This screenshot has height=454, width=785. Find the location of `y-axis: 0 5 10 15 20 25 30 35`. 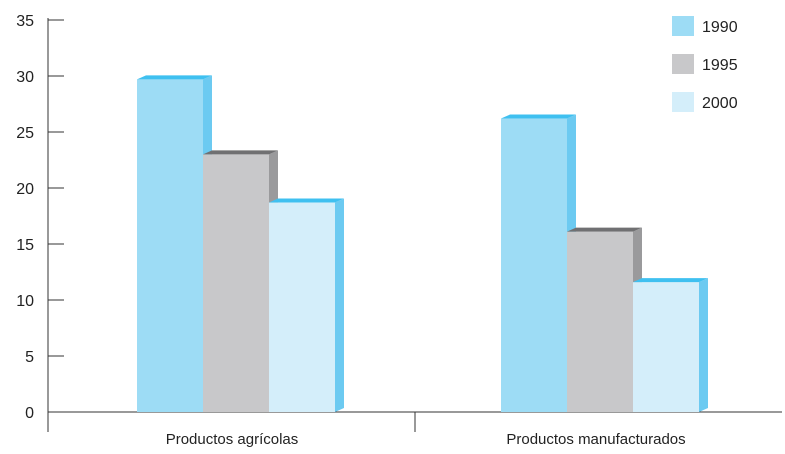

y-axis: 0 5 10 15 20 25 30 35 is located at coordinates (40, 222).